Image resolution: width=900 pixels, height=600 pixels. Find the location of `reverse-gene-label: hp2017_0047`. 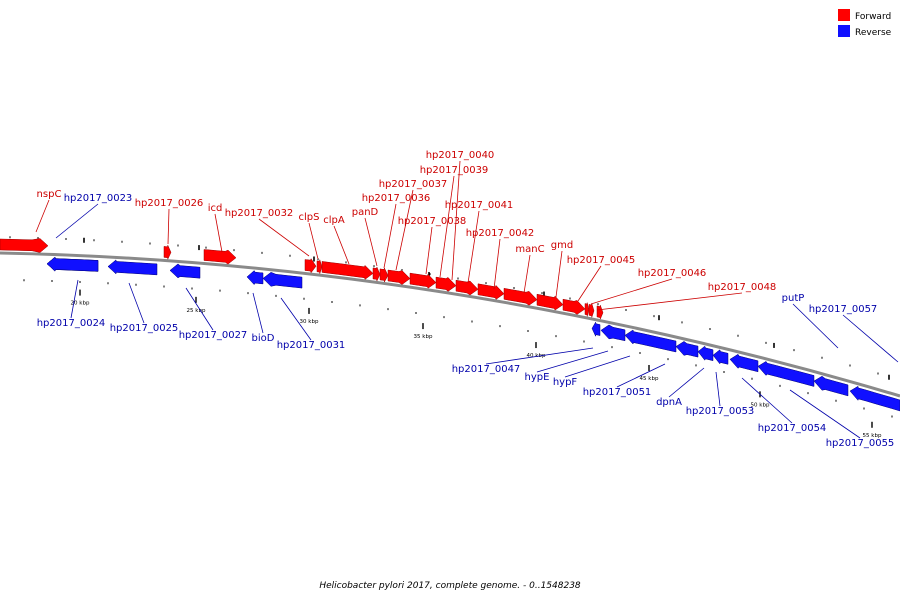

reverse-gene-label: hp2017_0047 is located at coordinates (486, 369).